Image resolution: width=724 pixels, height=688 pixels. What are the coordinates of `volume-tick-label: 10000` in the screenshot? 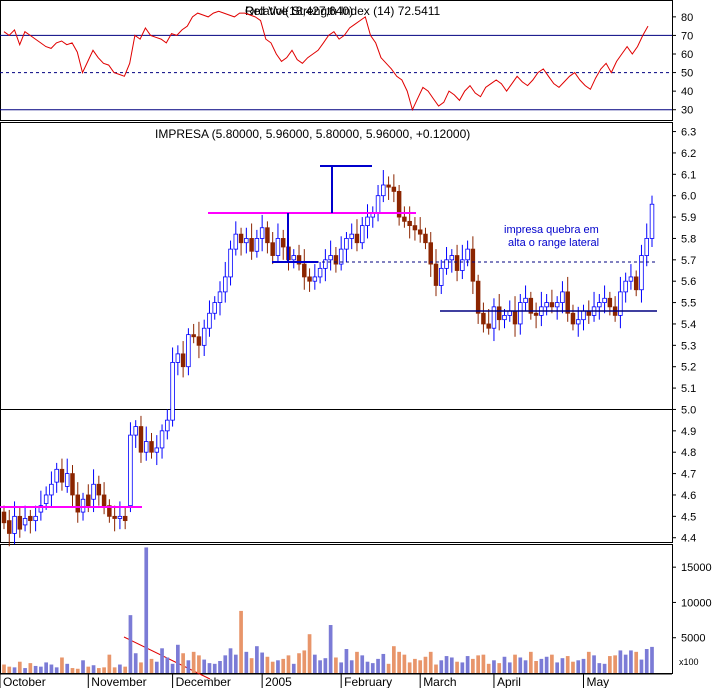 It's located at (696, 603).